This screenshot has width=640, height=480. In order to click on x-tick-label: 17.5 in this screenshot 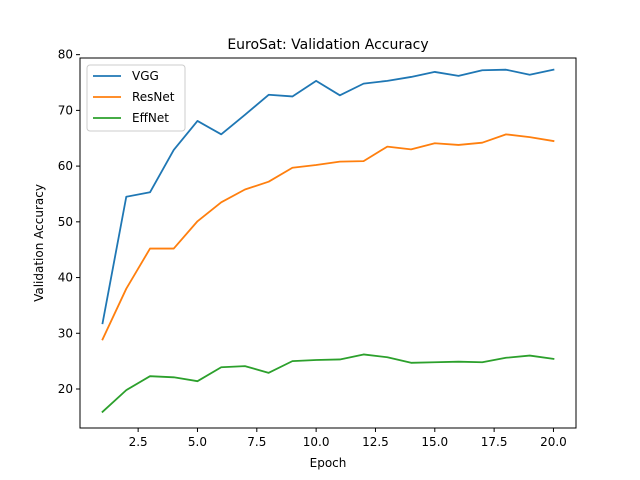, I will do `click(494, 442)`.